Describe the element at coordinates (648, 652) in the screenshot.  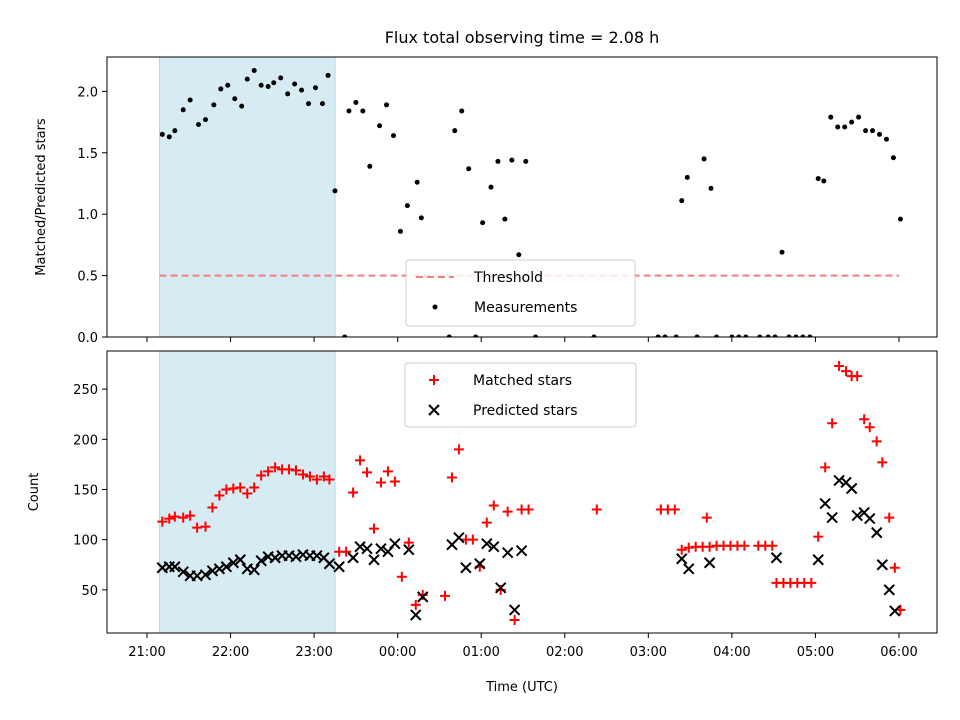
I see `x-tick-label: 03:00` at that location.